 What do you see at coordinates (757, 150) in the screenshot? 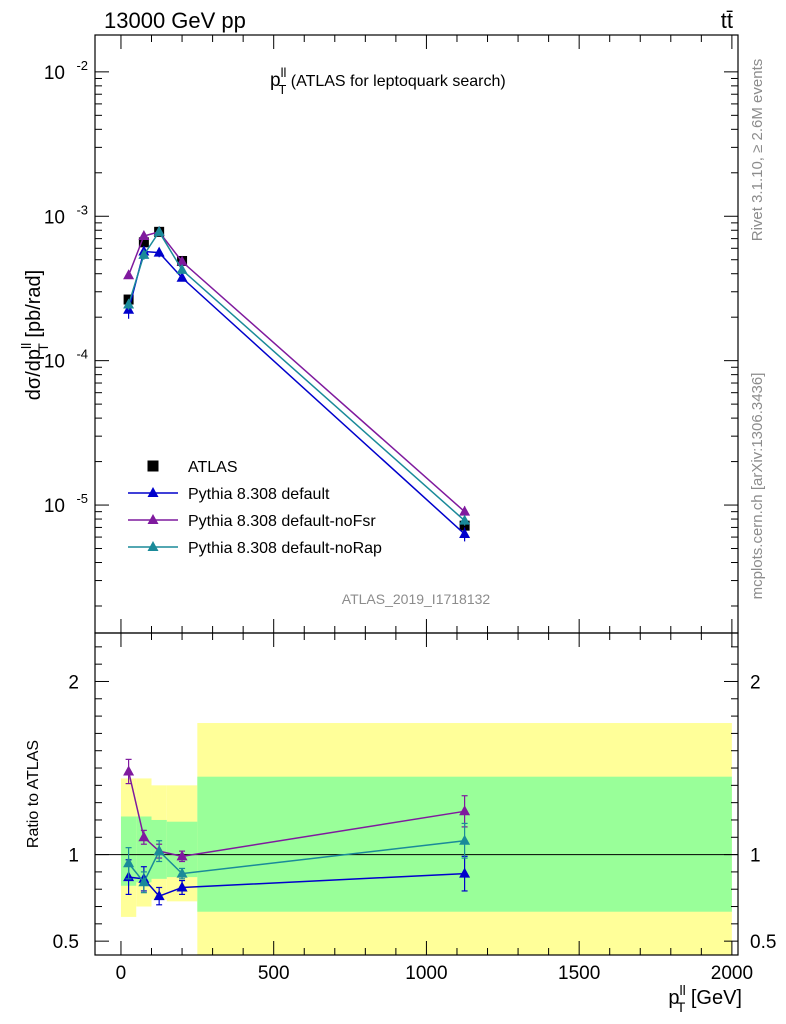
I see `rivet-label: Rivet 3.1.10, ≥ 2.6M events` at bounding box center [757, 150].